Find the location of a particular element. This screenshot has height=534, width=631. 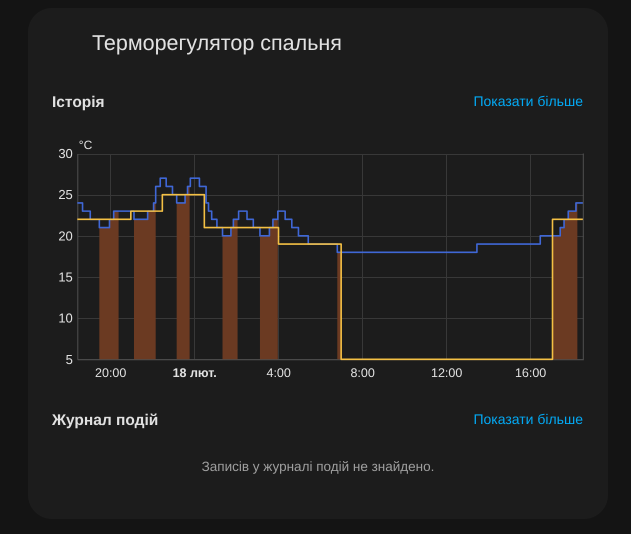

x-tick-label: 8:00 is located at coordinates (362, 373).